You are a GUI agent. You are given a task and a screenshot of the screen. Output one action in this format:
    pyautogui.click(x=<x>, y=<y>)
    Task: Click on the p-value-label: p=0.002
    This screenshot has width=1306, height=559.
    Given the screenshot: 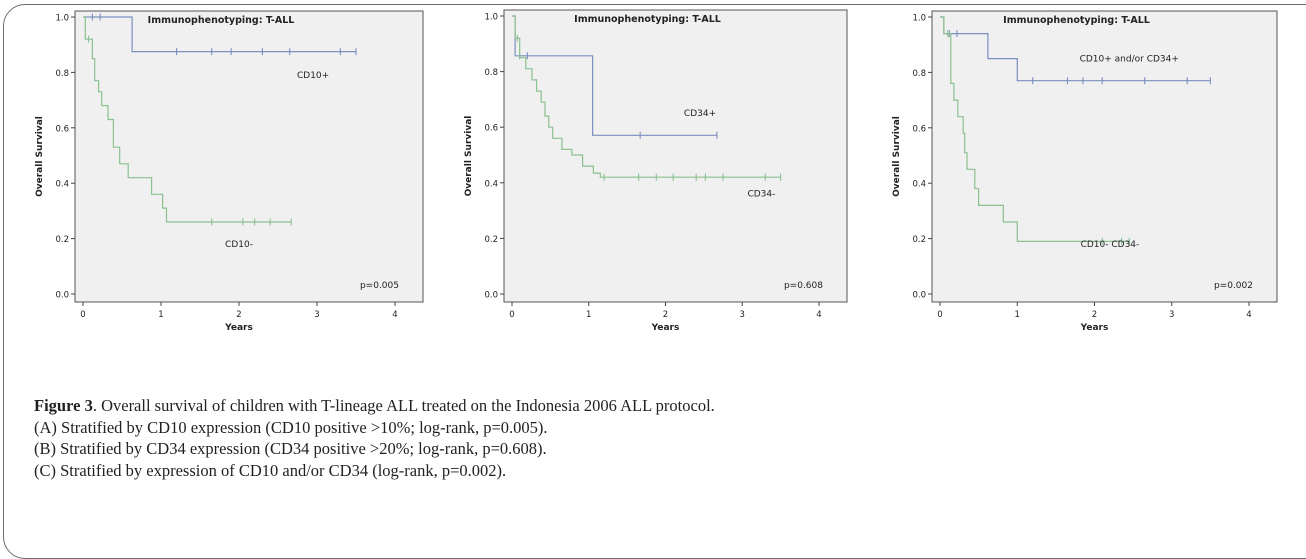 What is the action you would take?
    pyautogui.click(x=1233, y=286)
    